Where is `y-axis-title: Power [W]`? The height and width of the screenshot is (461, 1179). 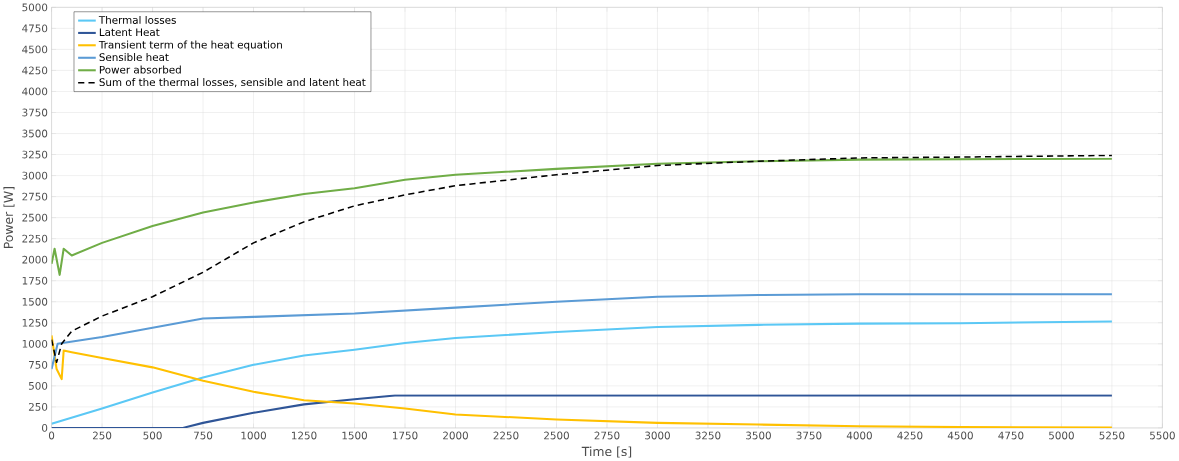 y-axis-title: Power [W] is located at coordinates (9, 218).